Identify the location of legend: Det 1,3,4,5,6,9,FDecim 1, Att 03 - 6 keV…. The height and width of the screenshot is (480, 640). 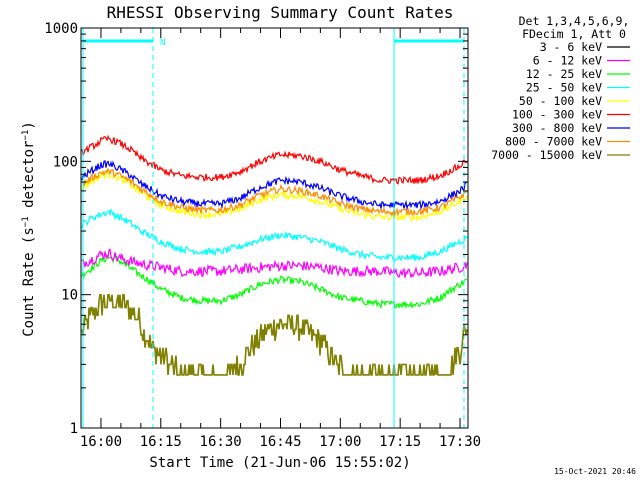
(560, 88).